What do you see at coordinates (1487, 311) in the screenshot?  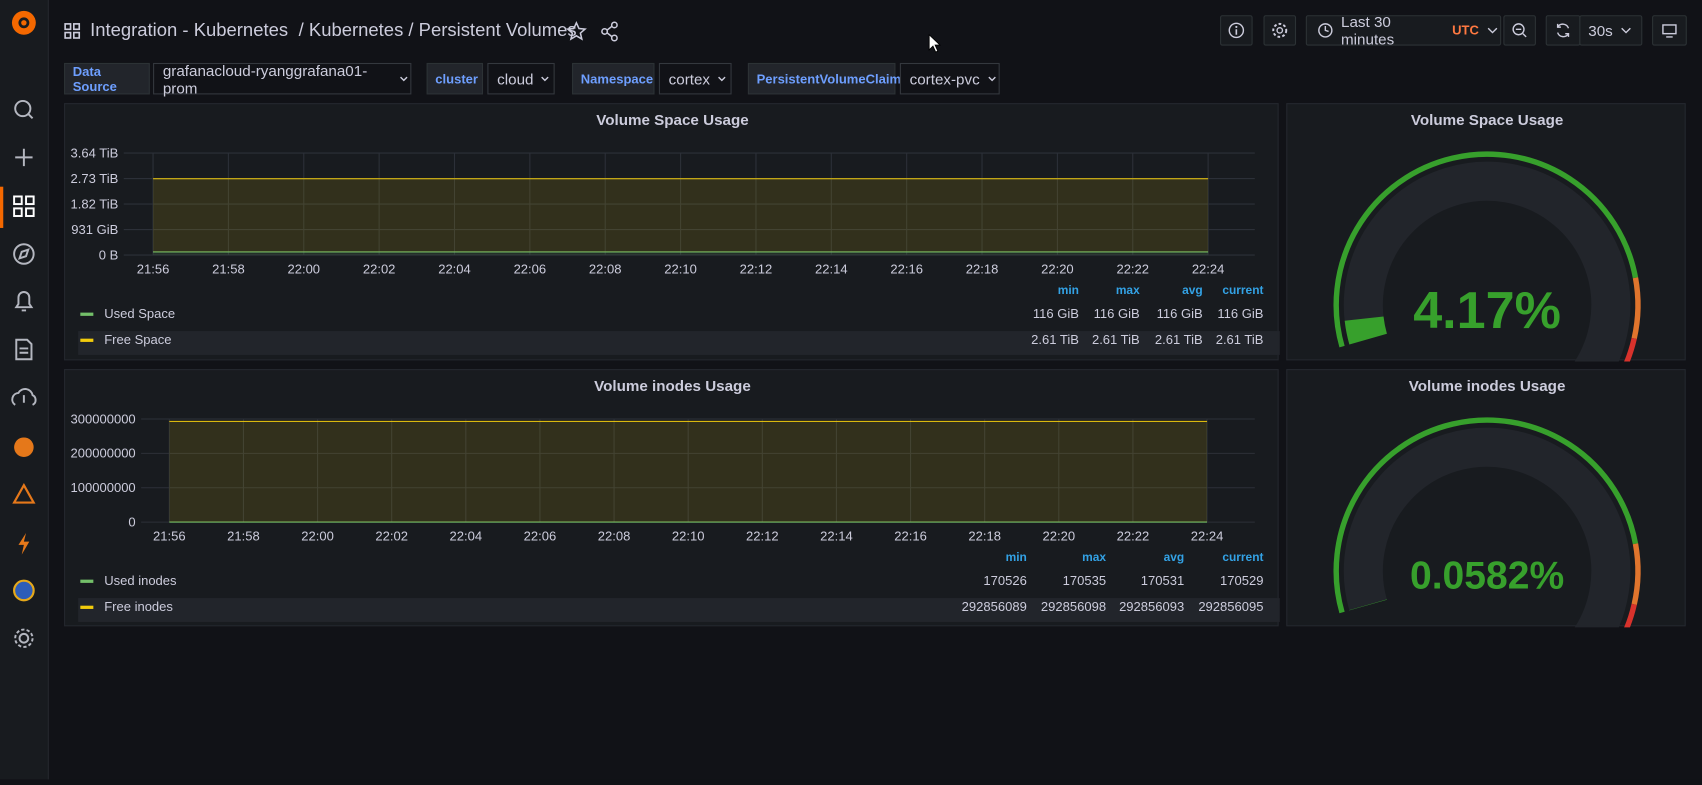 I see `gauge-value-label: 4.17%` at bounding box center [1487, 311].